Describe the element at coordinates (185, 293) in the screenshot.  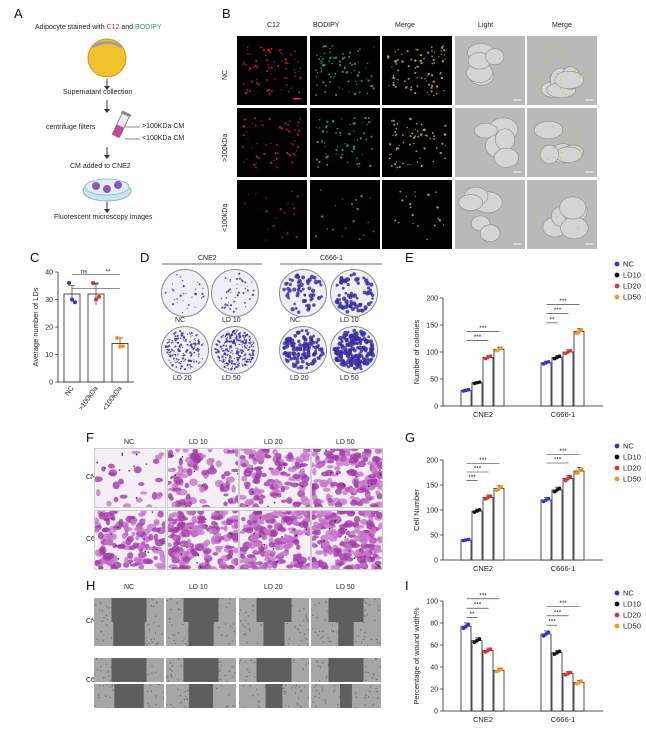
I see `dish-cne2-nc` at that location.